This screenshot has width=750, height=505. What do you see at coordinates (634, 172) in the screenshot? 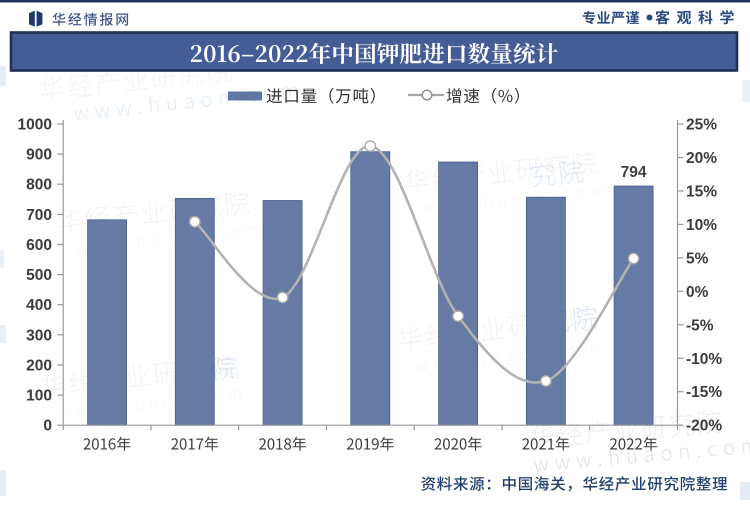
I see `svg-text: 794` at bounding box center [634, 172].